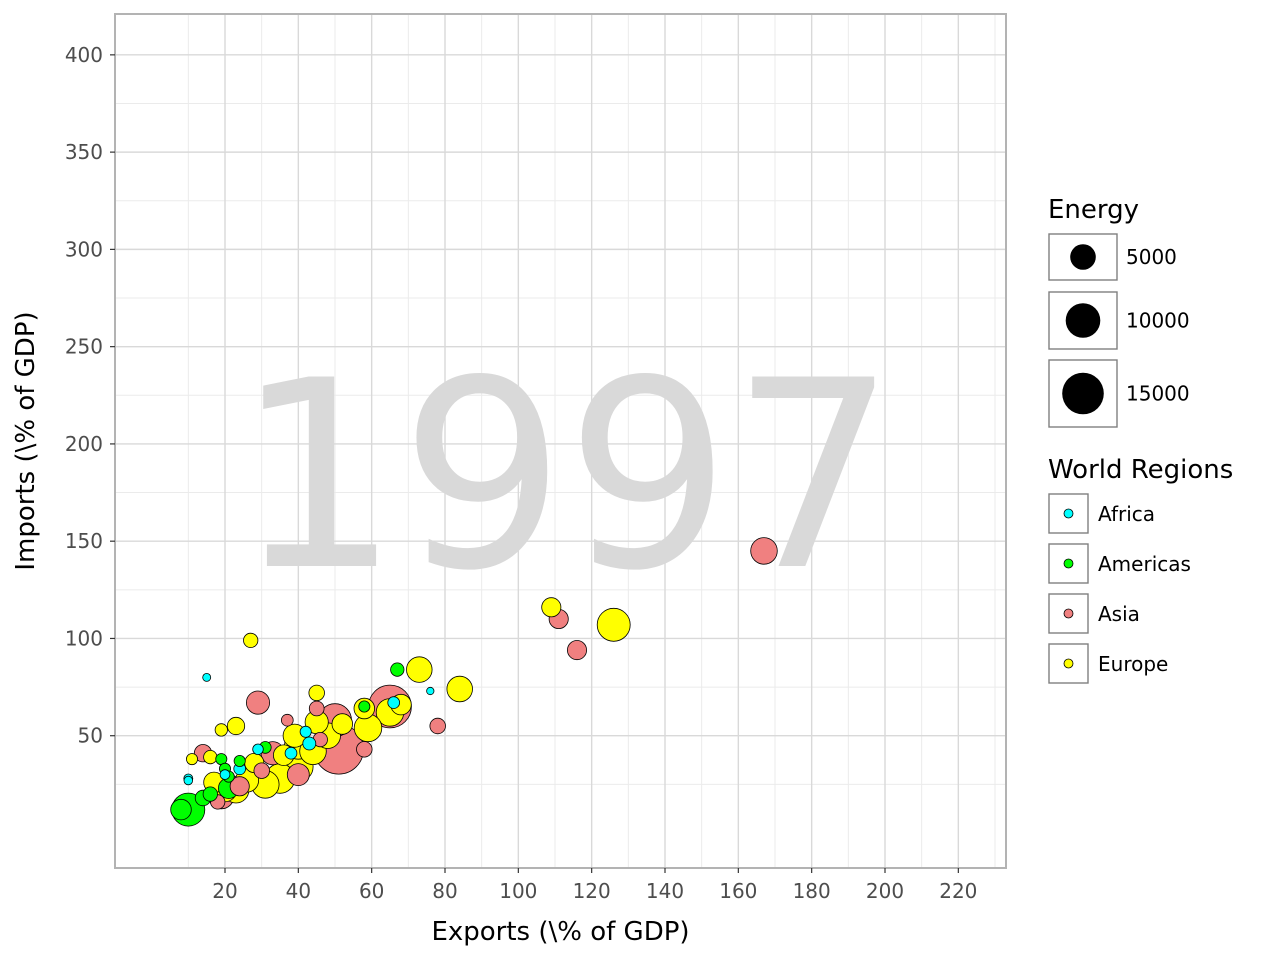 This screenshot has width=1280, height=960. Describe the element at coordinates (84, 638) in the screenshot. I see `y-tick-label: 100` at that location.